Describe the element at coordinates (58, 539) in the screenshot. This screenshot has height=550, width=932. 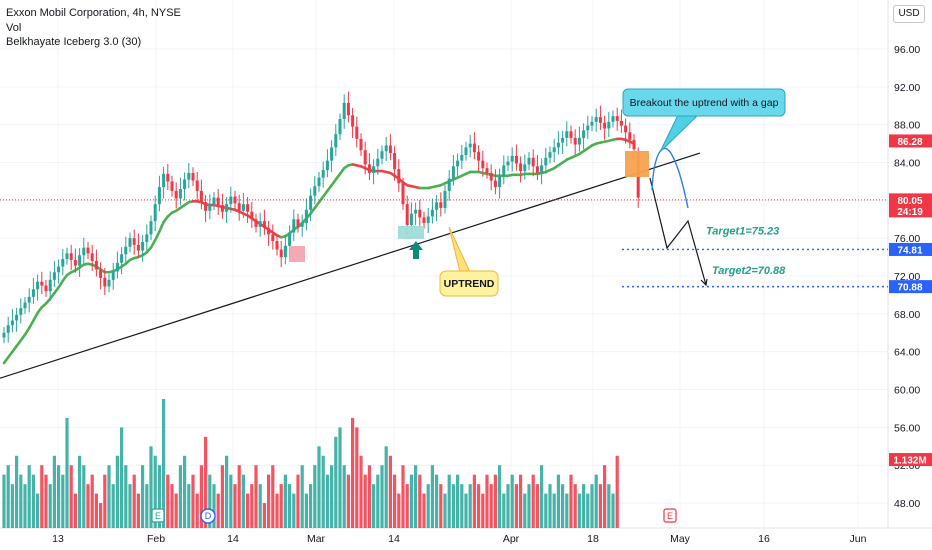
I see `time-tick-label: 13` at that location.